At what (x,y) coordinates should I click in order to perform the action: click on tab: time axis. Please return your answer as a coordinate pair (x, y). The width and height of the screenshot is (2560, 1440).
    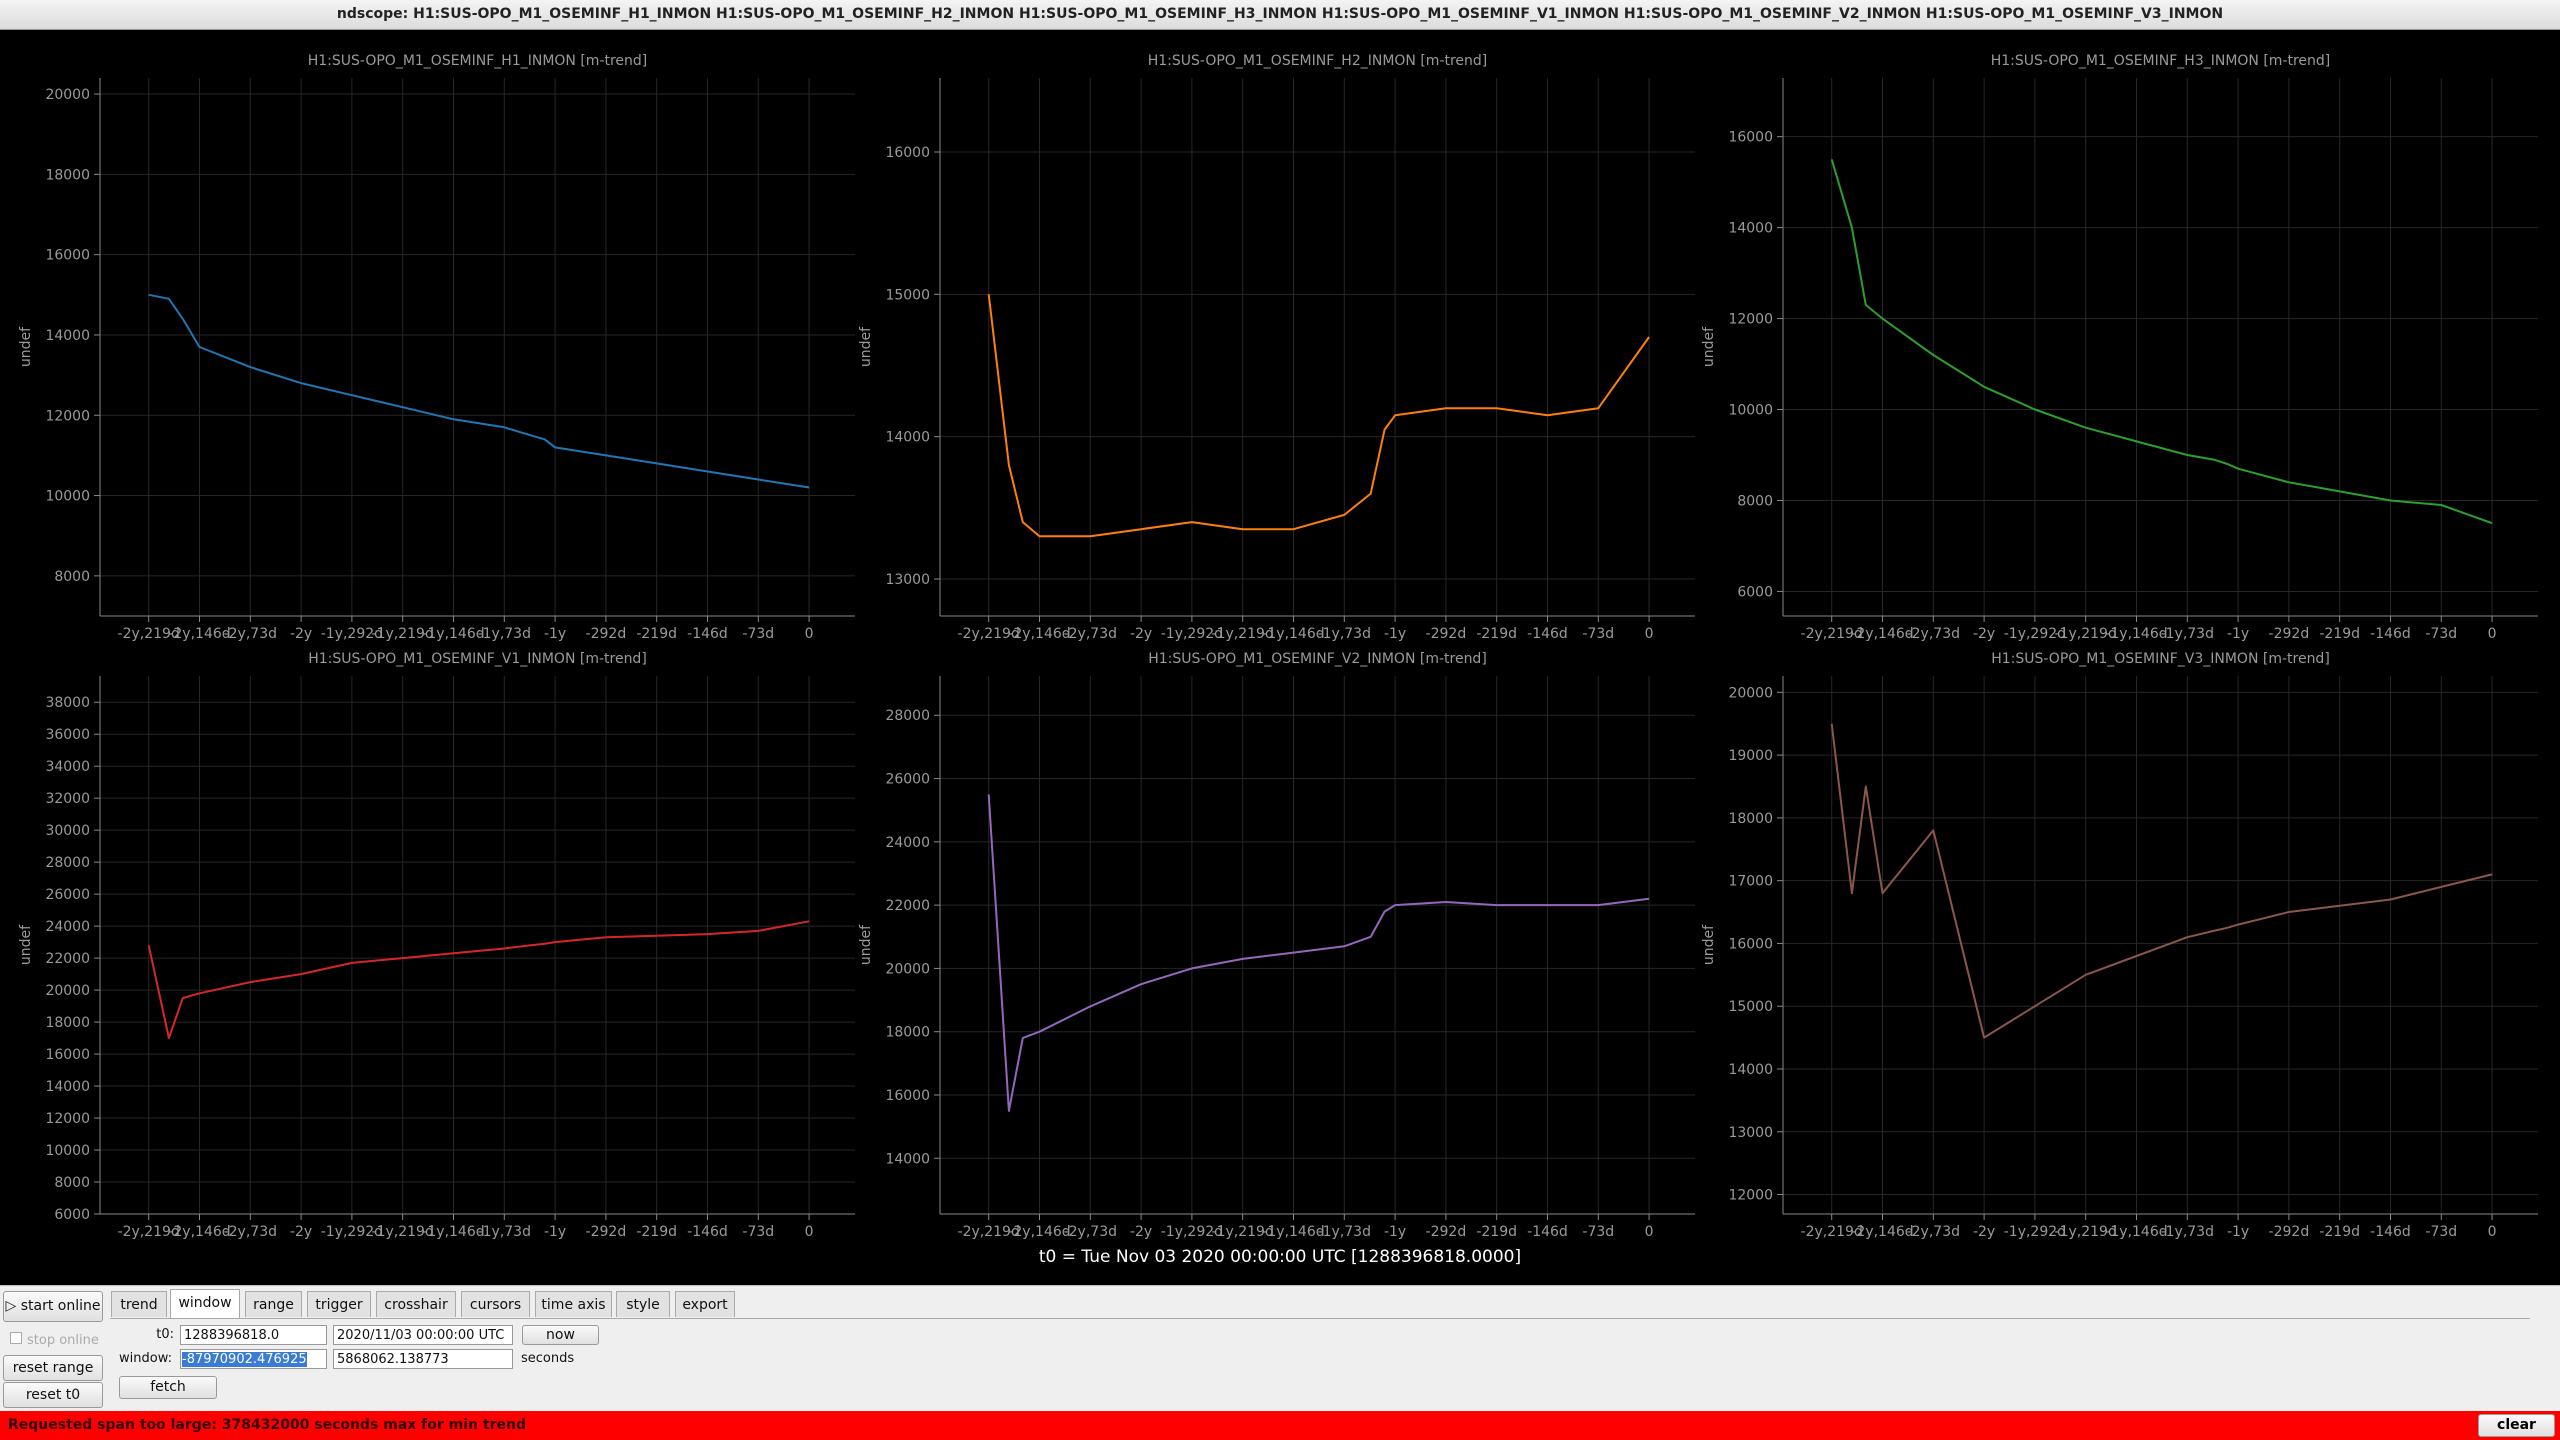
    Looking at the image, I should click on (573, 1304).